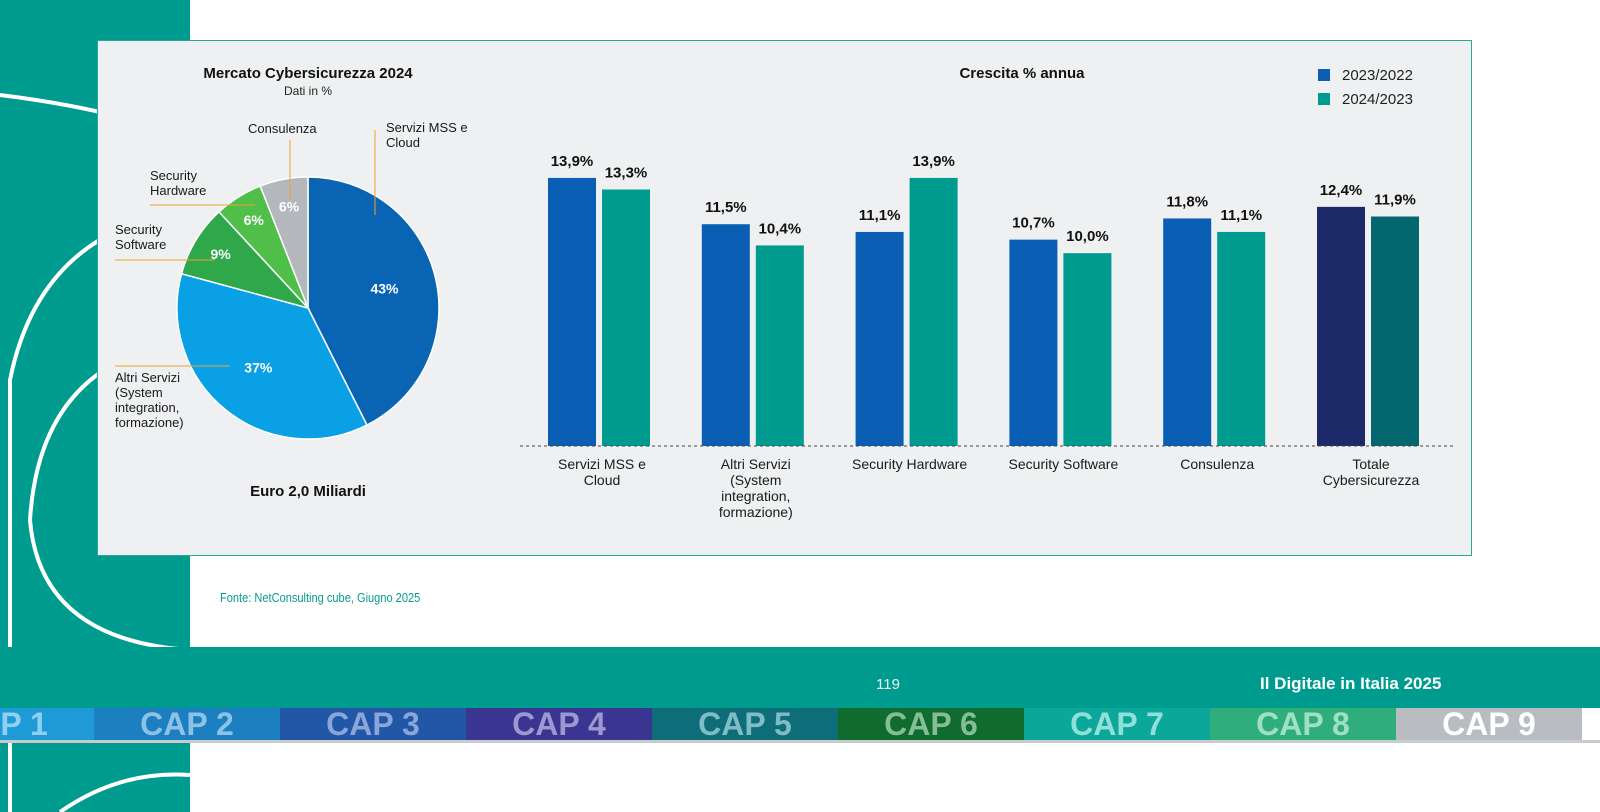 The image size is (1600, 812). What do you see at coordinates (1033, 223) in the screenshot?
I see `bar-value-label: 10,7%` at bounding box center [1033, 223].